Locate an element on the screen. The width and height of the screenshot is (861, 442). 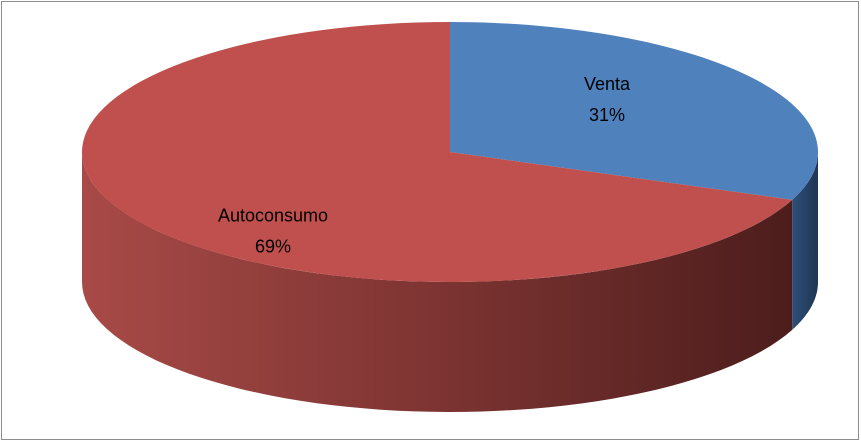
slice-value-label: 31% is located at coordinates (607, 115).